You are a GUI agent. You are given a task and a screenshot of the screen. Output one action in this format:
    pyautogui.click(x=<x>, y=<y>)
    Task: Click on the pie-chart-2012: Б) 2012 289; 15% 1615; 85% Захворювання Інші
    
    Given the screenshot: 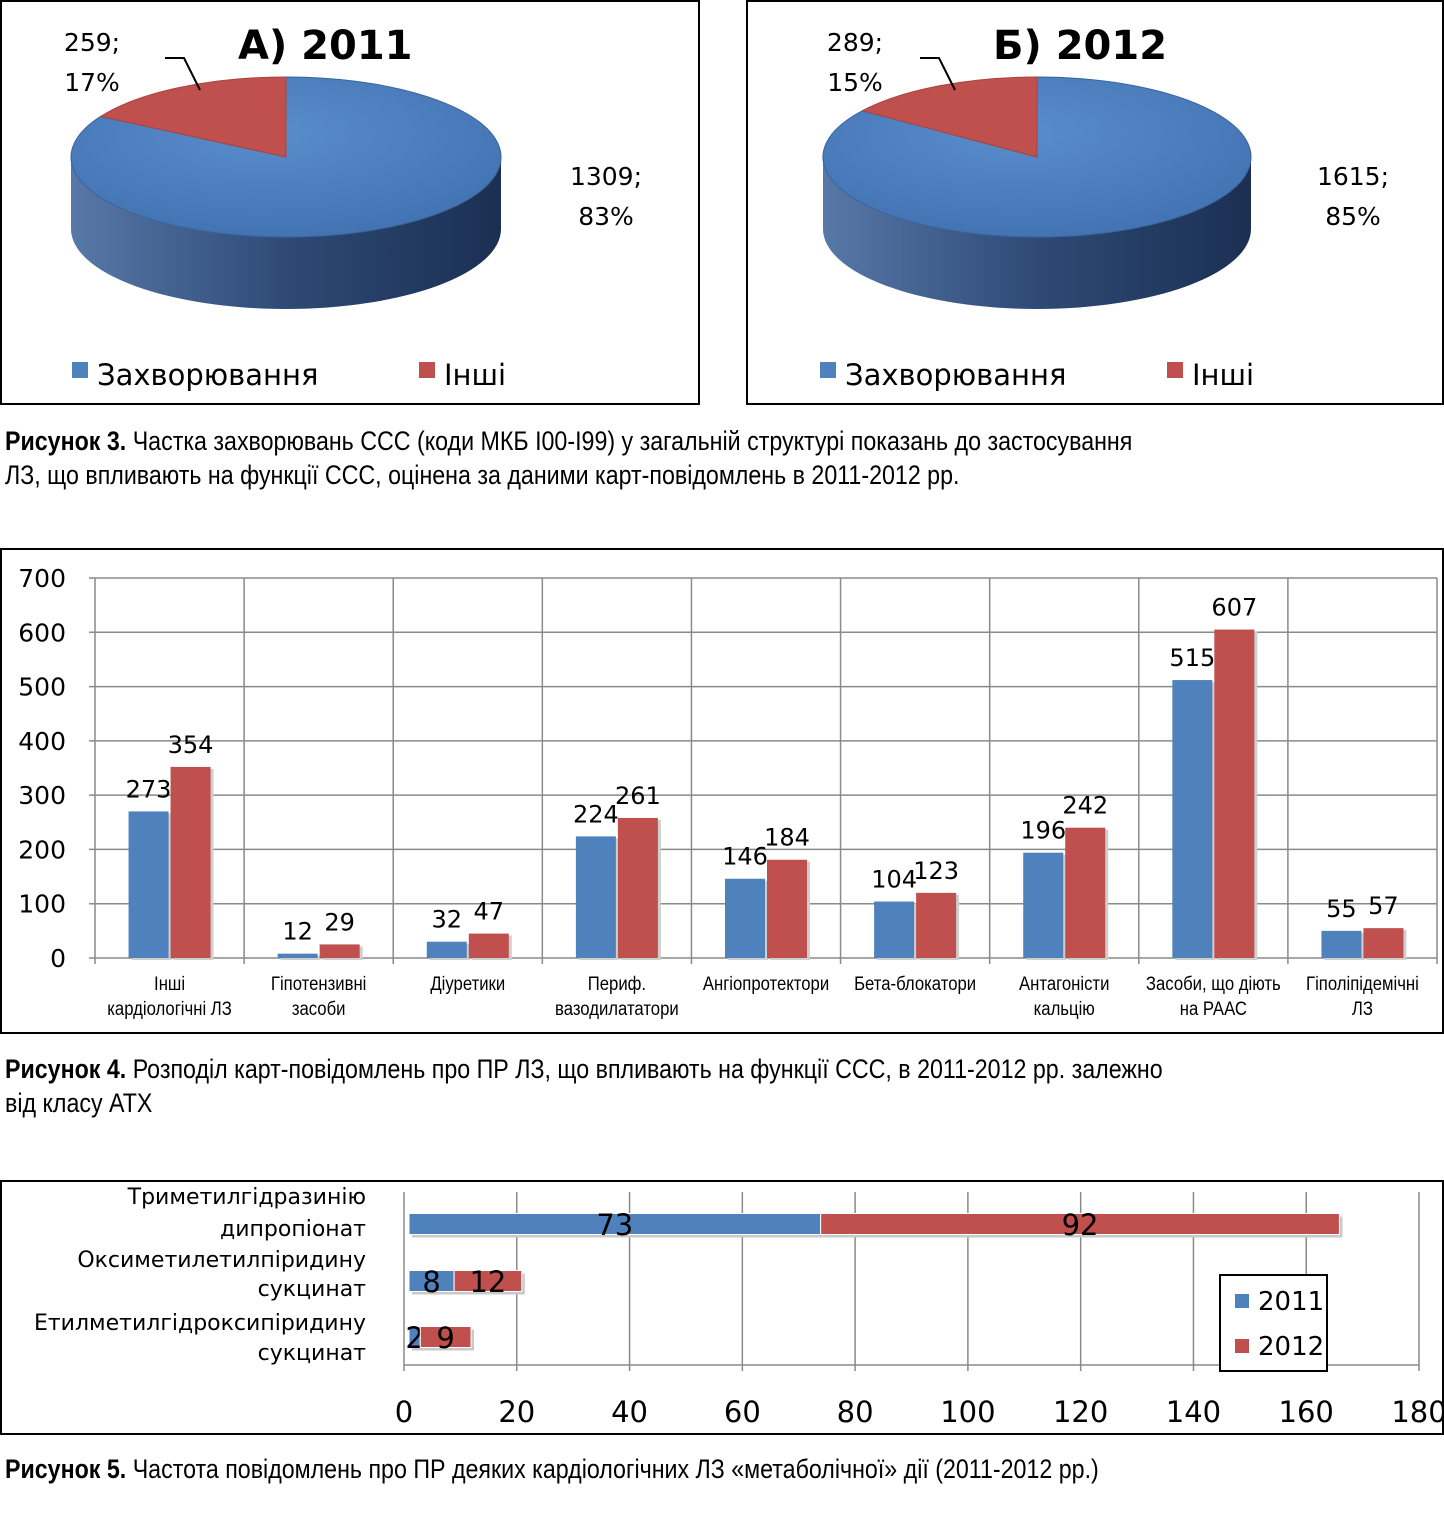 What is the action you would take?
    pyautogui.click(x=1104, y=207)
    